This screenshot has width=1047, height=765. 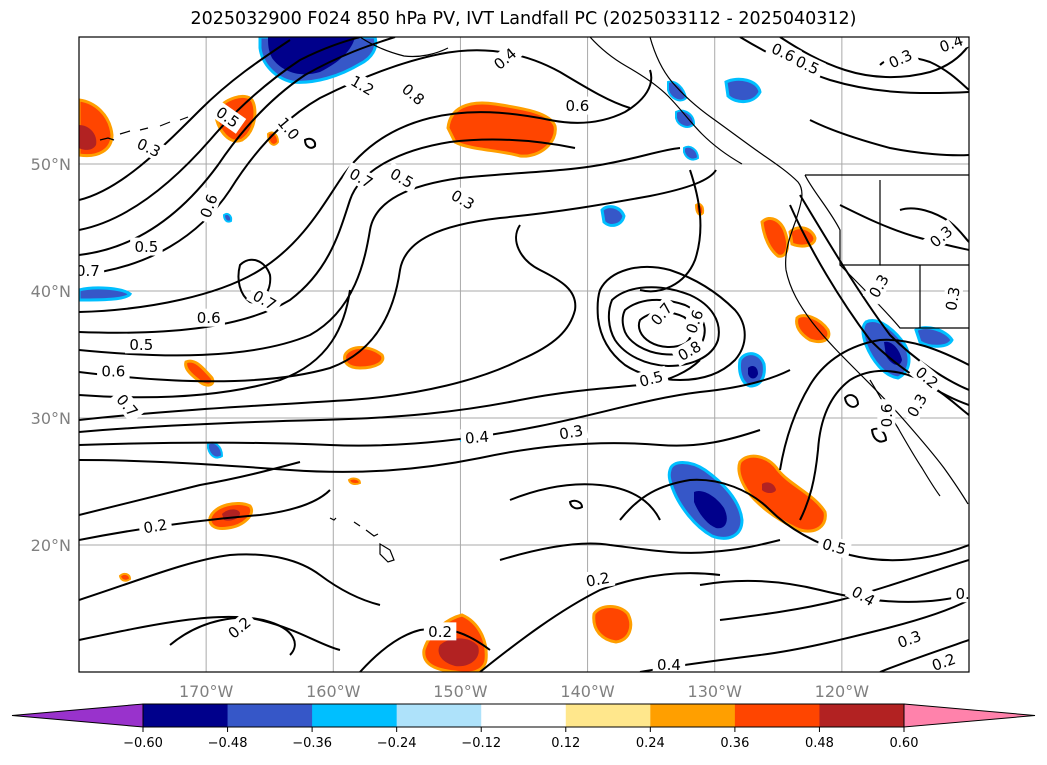 I want to click on contour-label: 0.8, so click(x=413, y=94).